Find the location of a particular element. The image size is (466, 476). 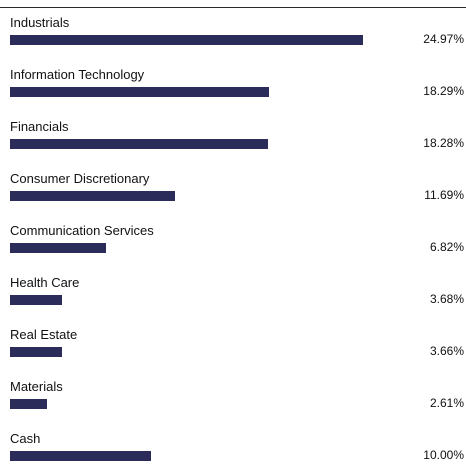

value-label: 11.69% is located at coordinates (444, 195).